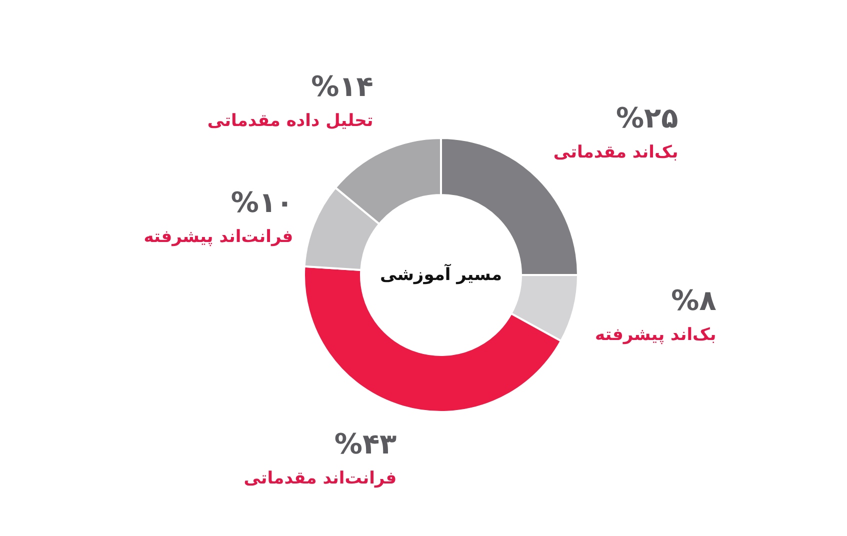  Describe the element at coordinates (290, 121) in the screenshot. I see `slice-label: تحلیل داده مقدماتی` at that location.